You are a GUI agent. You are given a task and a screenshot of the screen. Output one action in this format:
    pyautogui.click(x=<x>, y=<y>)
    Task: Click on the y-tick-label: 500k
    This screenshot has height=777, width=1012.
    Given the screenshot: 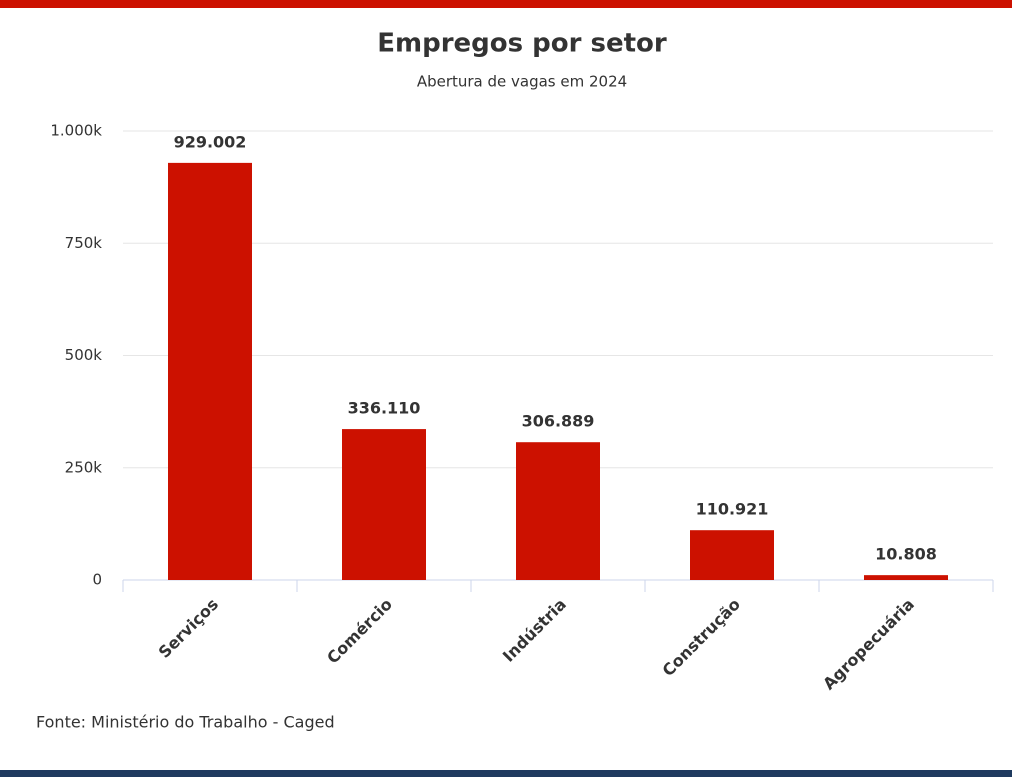 What is the action you would take?
    pyautogui.click(x=84, y=355)
    